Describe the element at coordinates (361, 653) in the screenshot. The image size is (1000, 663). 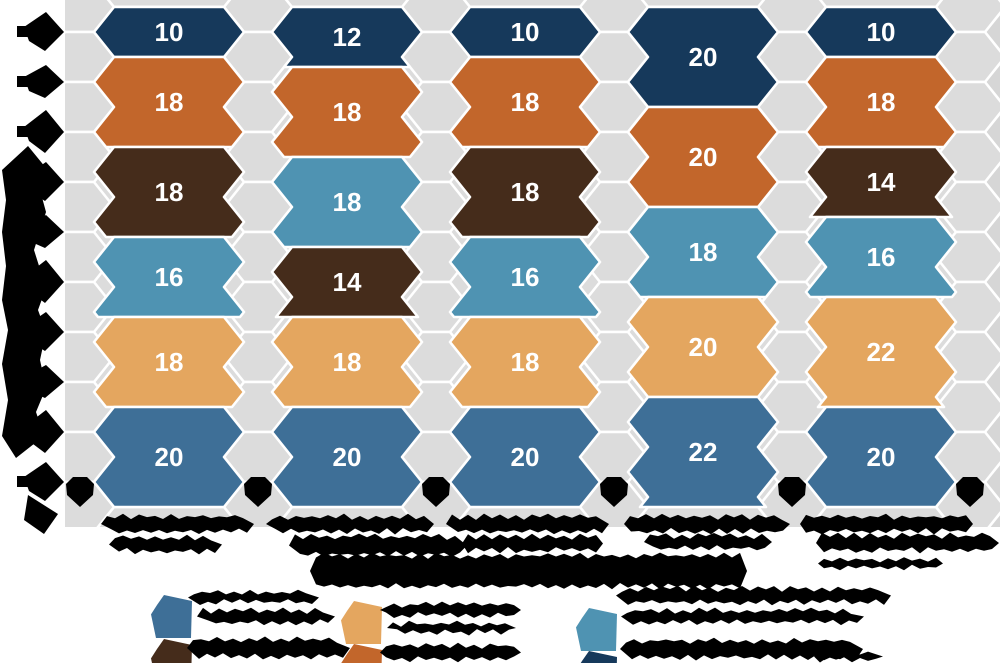
I see `legend-swatch-orange` at that location.